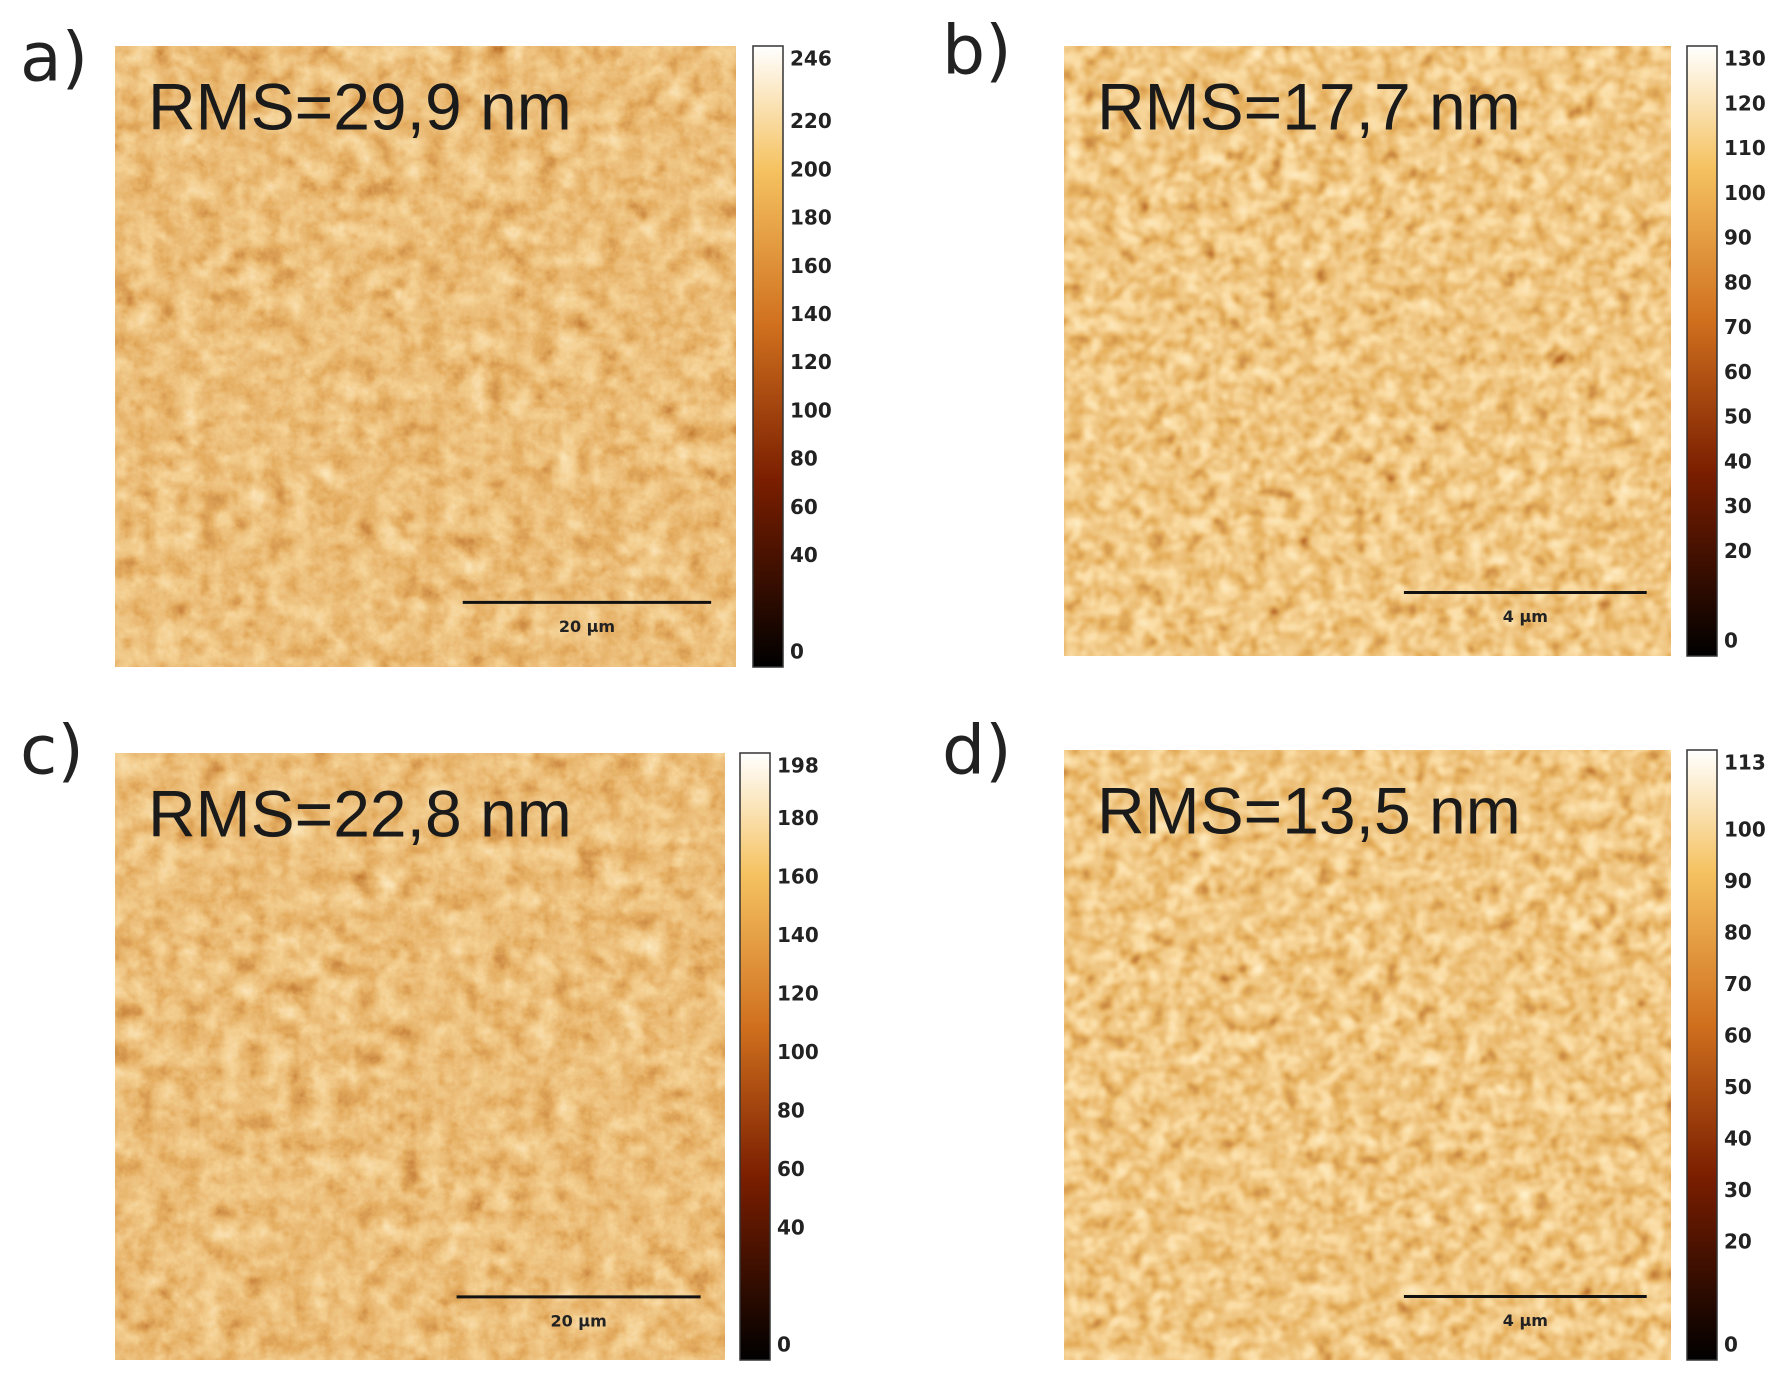 This screenshot has height=1375, width=1790. What do you see at coordinates (1745, 763) in the screenshot?
I see `colorbar-tick-label: 113` at bounding box center [1745, 763].